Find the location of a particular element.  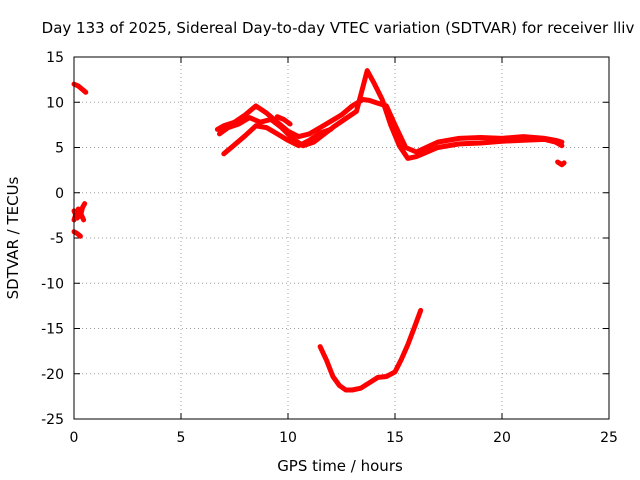

y-tick-label: -20 is located at coordinates (52, 375).